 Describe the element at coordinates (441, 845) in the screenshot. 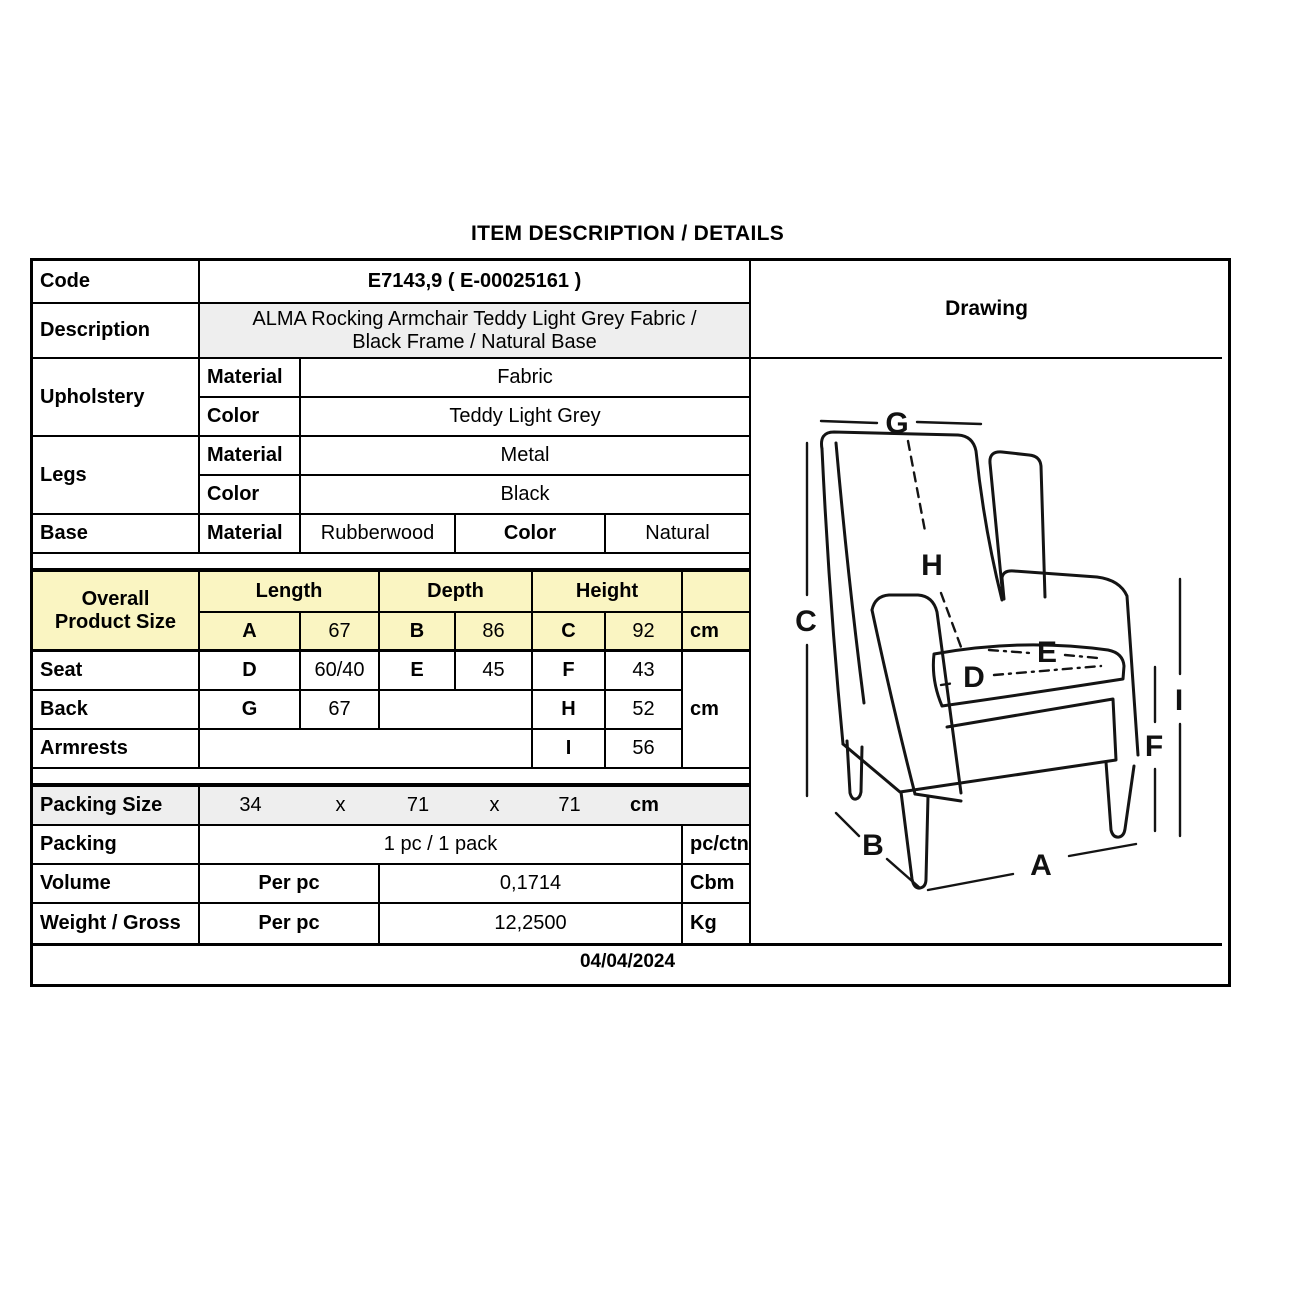

I see `packing-value: 1 pc / 1 pack` at that location.